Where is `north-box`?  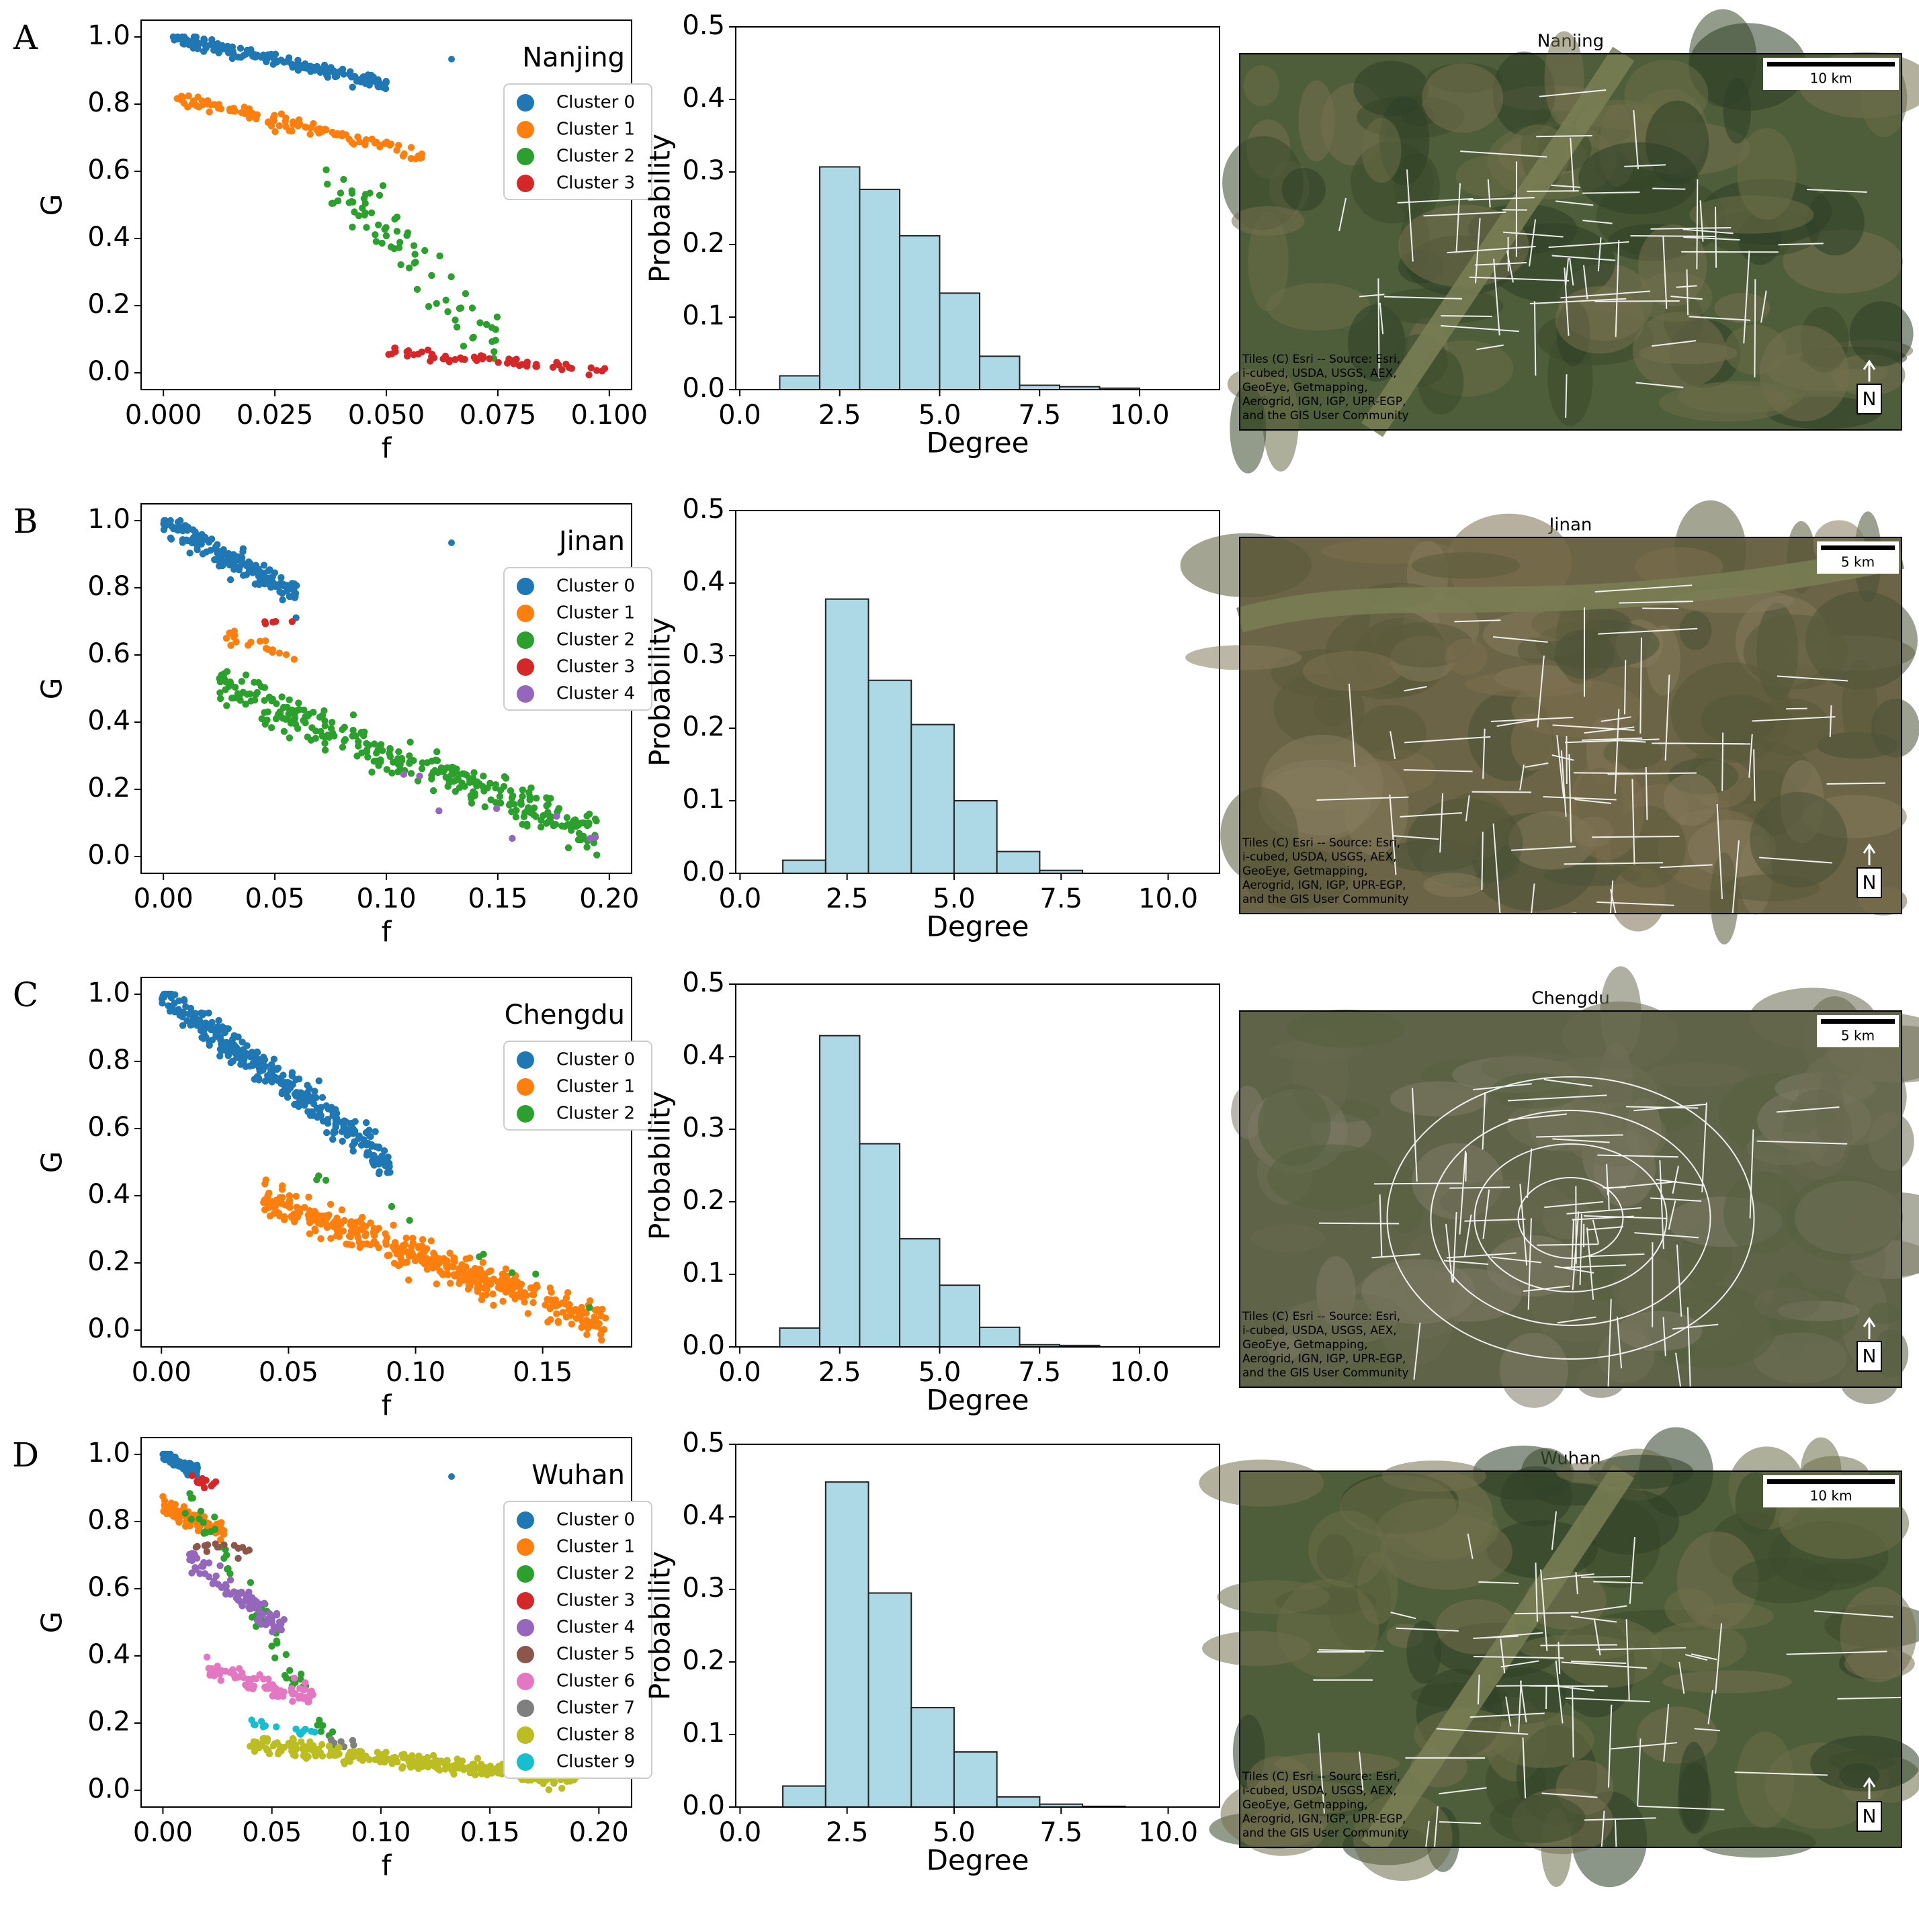
north-box is located at coordinates (1870, 1816).